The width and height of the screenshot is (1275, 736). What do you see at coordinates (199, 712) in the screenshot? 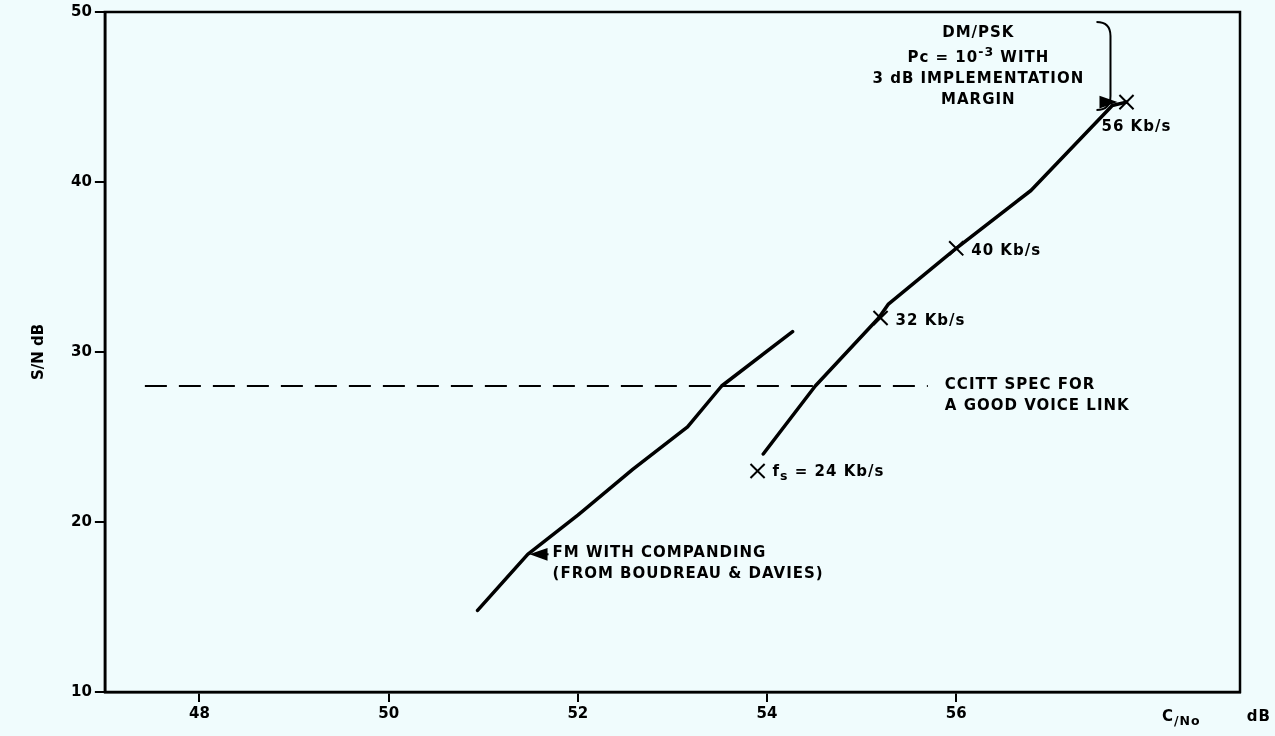
I see `x-tick-label: 48` at bounding box center [199, 712].